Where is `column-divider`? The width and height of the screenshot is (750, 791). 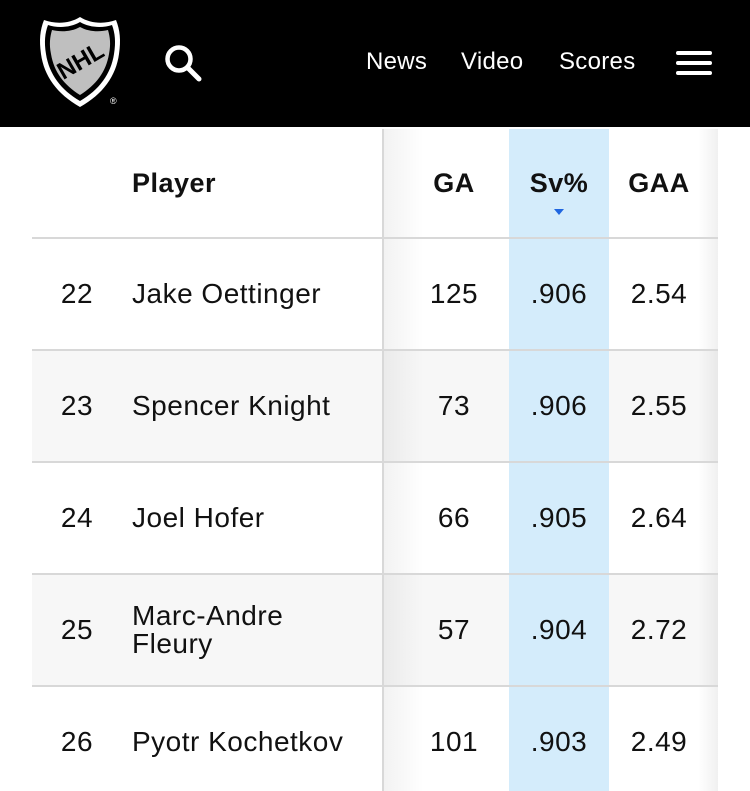
column-divider is located at coordinates (383, 183).